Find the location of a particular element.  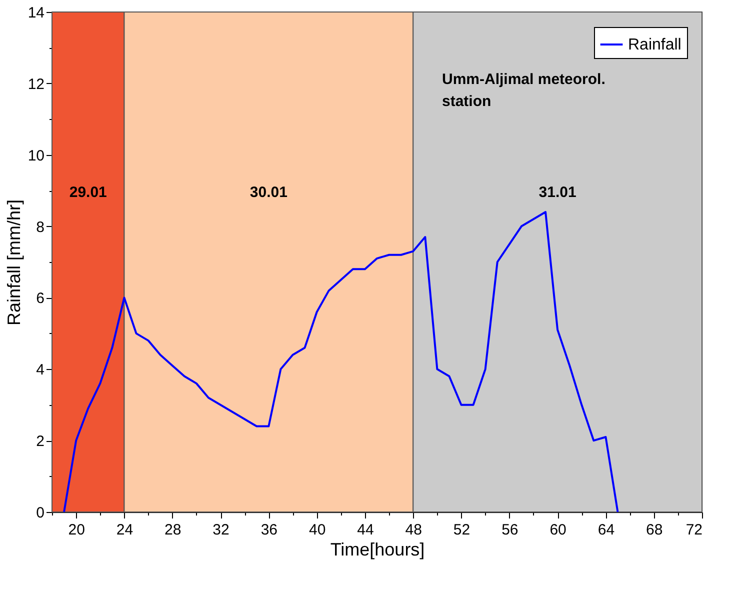

y-tick-label: 4 is located at coordinates (40, 370).